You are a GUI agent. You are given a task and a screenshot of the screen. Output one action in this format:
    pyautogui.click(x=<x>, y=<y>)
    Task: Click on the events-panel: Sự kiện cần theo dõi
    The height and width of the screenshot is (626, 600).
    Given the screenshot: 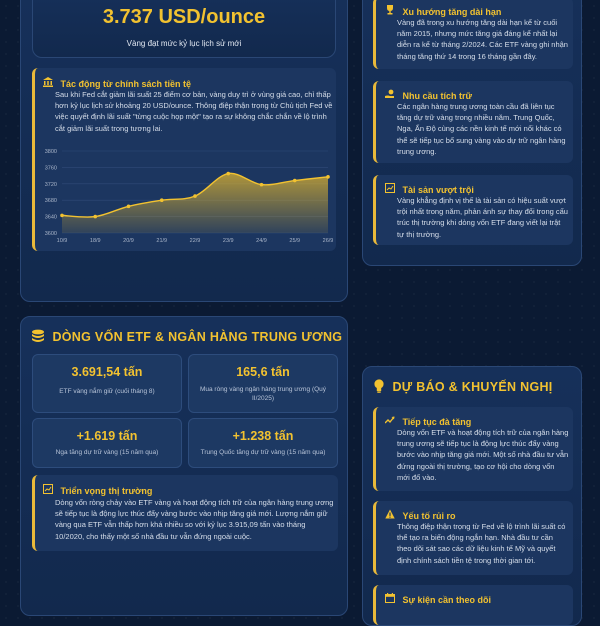 What is the action you would take?
    pyautogui.click(x=473, y=605)
    